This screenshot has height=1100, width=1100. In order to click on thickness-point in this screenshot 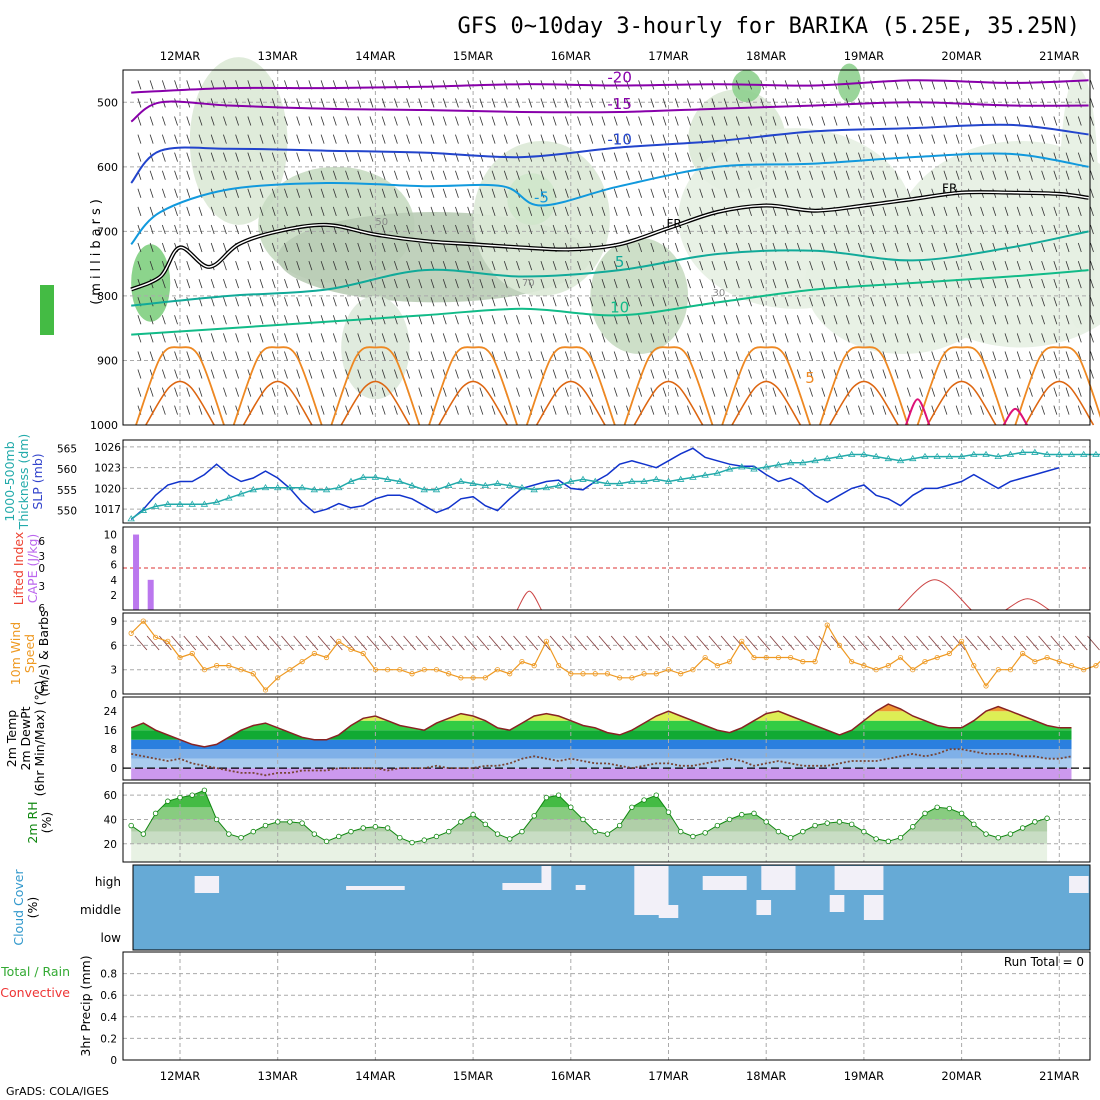, I will do `click(192, 503)`.